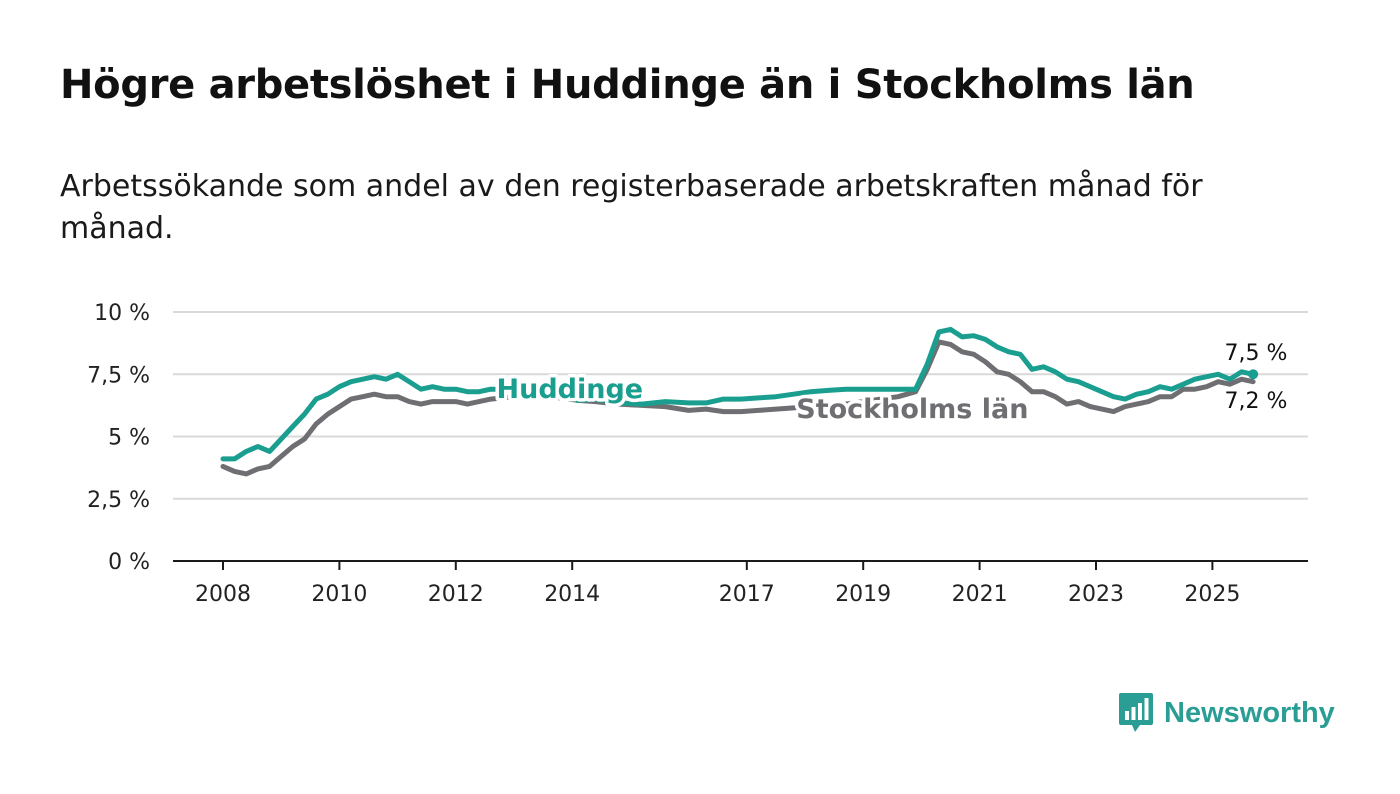 This screenshot has width=1400, height=794. What do you see at coordinates (1253, 374) in the screenshot?
I see `series-end-dot` at bounding box center [1253, 374].